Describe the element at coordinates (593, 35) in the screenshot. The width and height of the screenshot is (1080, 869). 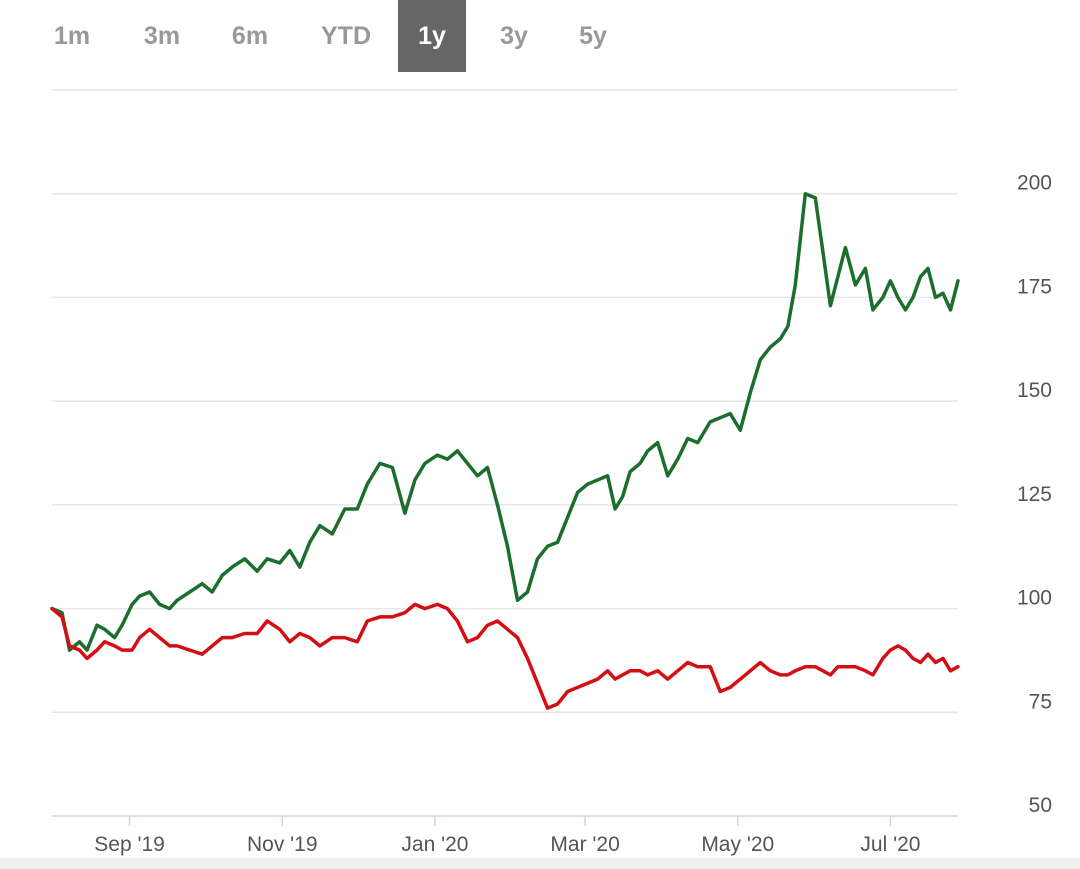
I see `range-button-5y: 5y` at that location.